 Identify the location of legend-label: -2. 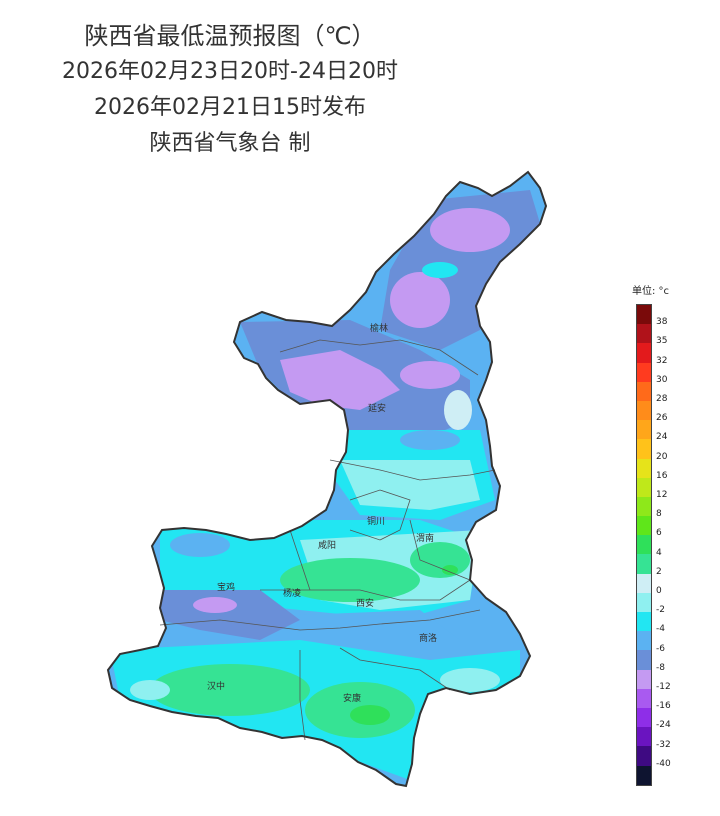
(660, 610).